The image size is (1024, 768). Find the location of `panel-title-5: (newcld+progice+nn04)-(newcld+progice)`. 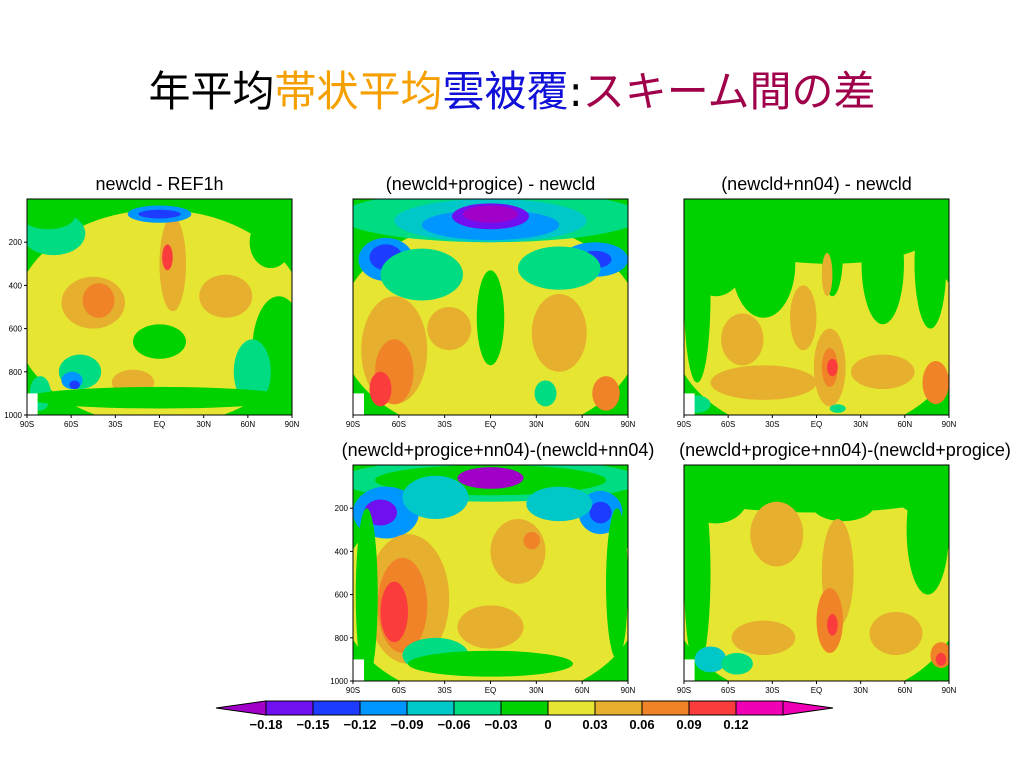

panel-title-5: (newcld+progice+nn04)-(newcld+progice) is located at coordinates (845, 450).